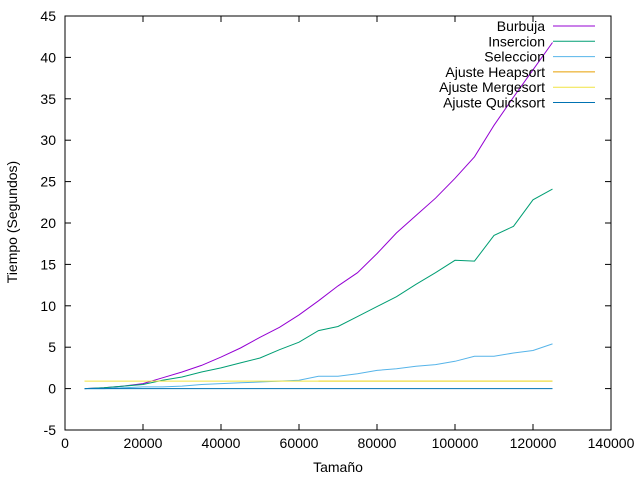 This screenshot has width=640, height=480. I want to click on y-tick-label: 10, so click(48, 306).